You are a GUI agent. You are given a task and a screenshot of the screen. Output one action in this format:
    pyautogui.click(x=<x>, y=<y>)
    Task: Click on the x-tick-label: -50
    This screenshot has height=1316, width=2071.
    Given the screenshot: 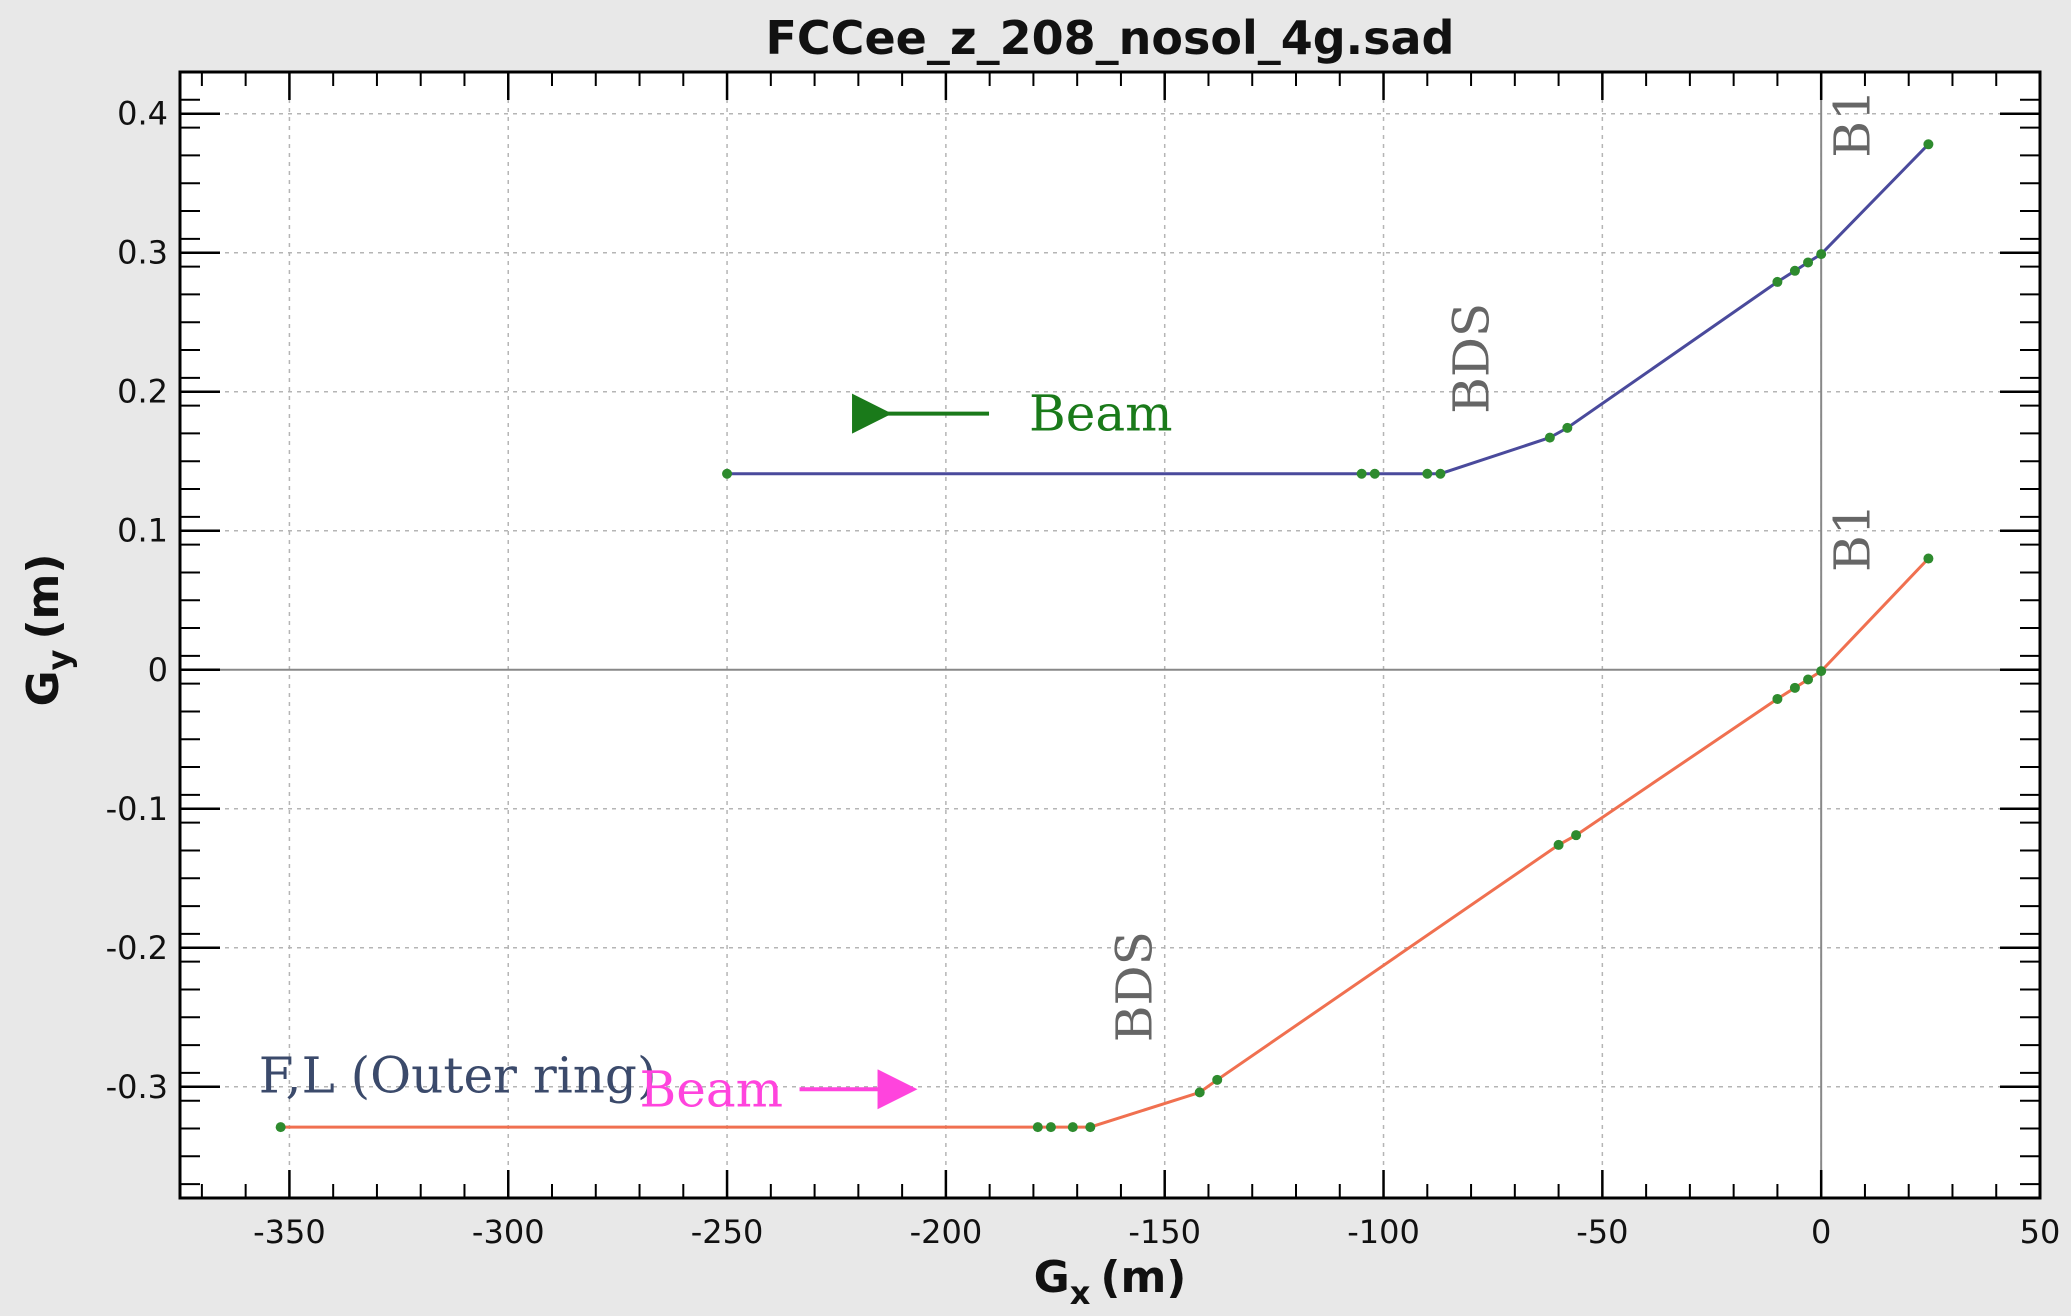 What is the action you would take?
    pyautogui.click(x=1602, y=1232)
    